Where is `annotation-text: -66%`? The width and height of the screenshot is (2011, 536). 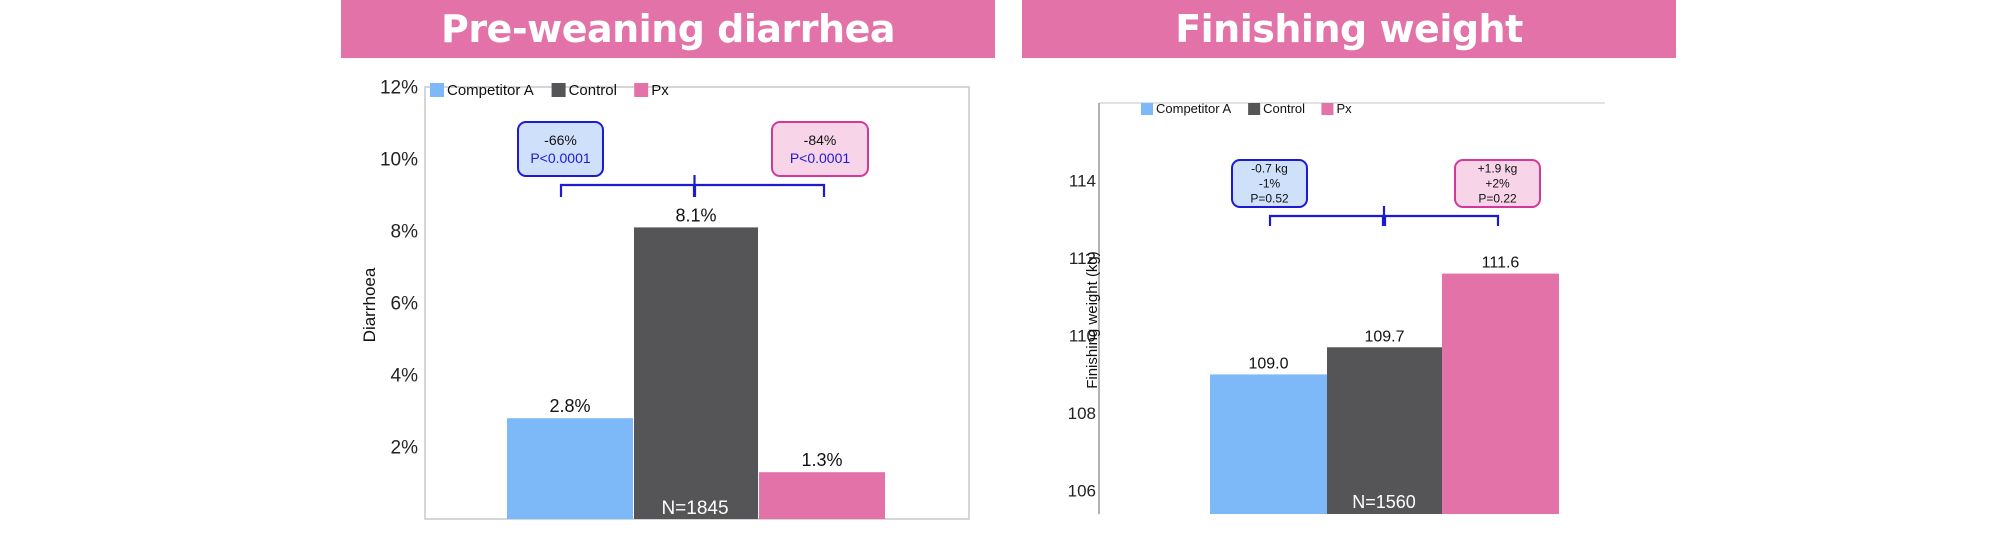 annotation-text: -66% is located at coordinates (560, 140).